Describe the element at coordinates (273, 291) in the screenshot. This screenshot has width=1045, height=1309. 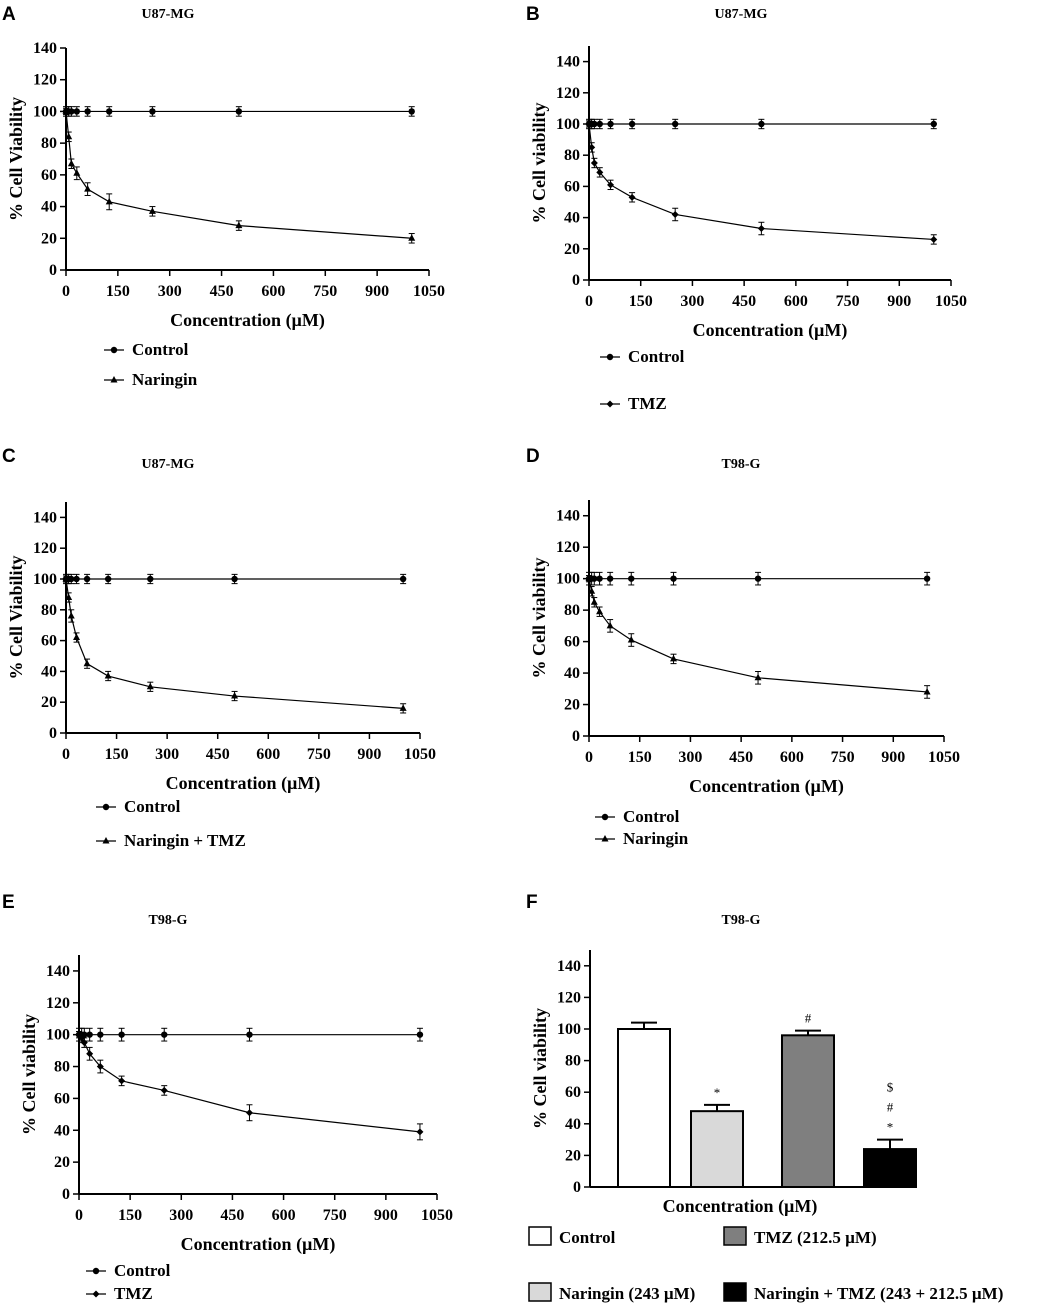
I see `x-tick-label: 600` at that location.